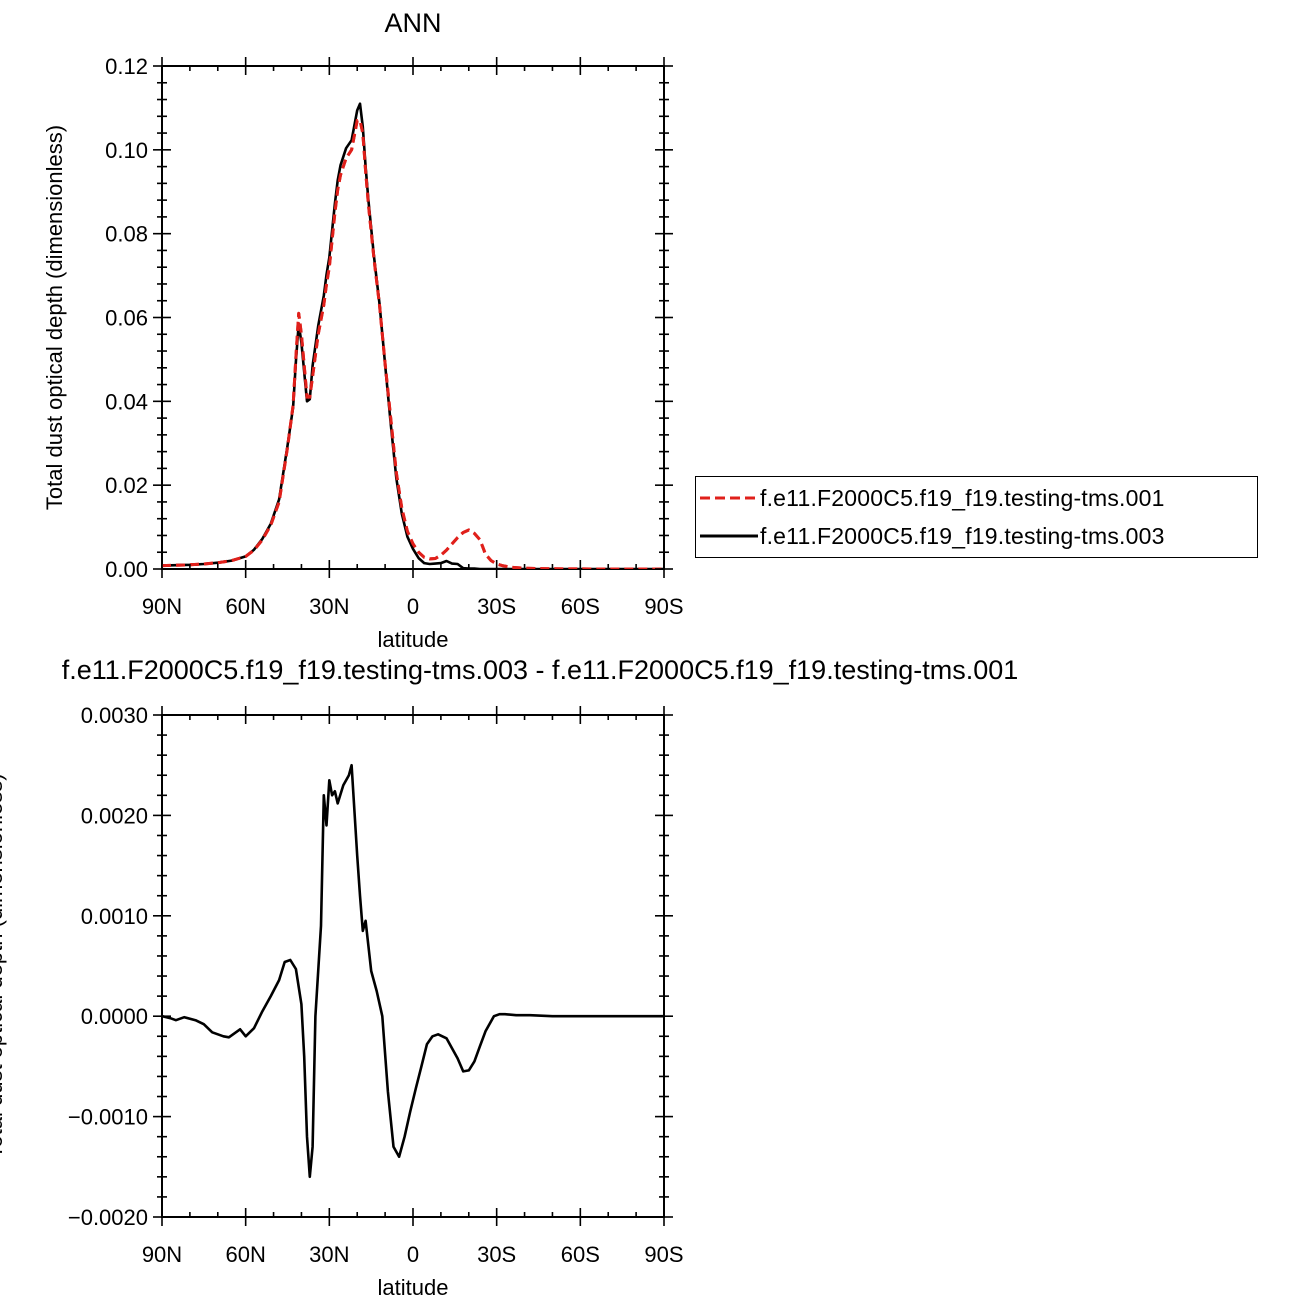  What do you see at coordinates (729, 498) in the screenshot?
I see `legend-swatch-red-dashed` at bounding box center [729, 498].